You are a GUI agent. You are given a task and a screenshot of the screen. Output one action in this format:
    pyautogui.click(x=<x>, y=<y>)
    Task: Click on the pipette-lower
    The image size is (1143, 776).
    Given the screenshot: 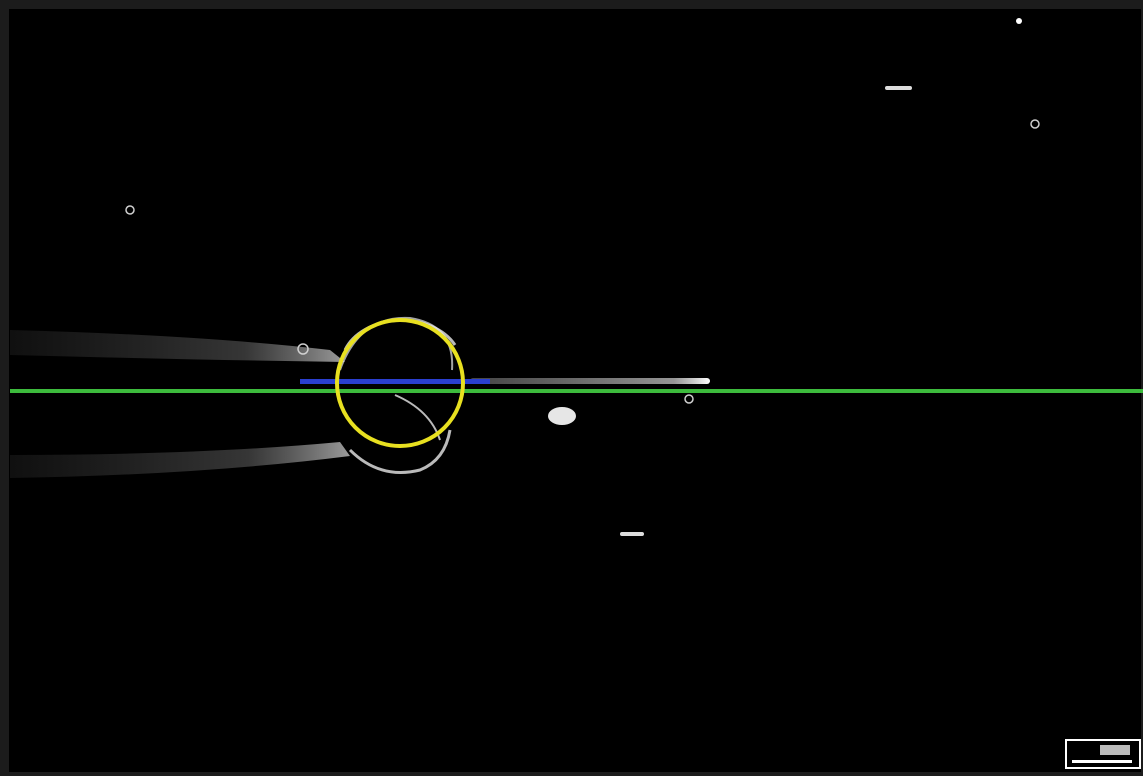 What is the action you would take?
    pyautogui.click(x=180, y=460)
    